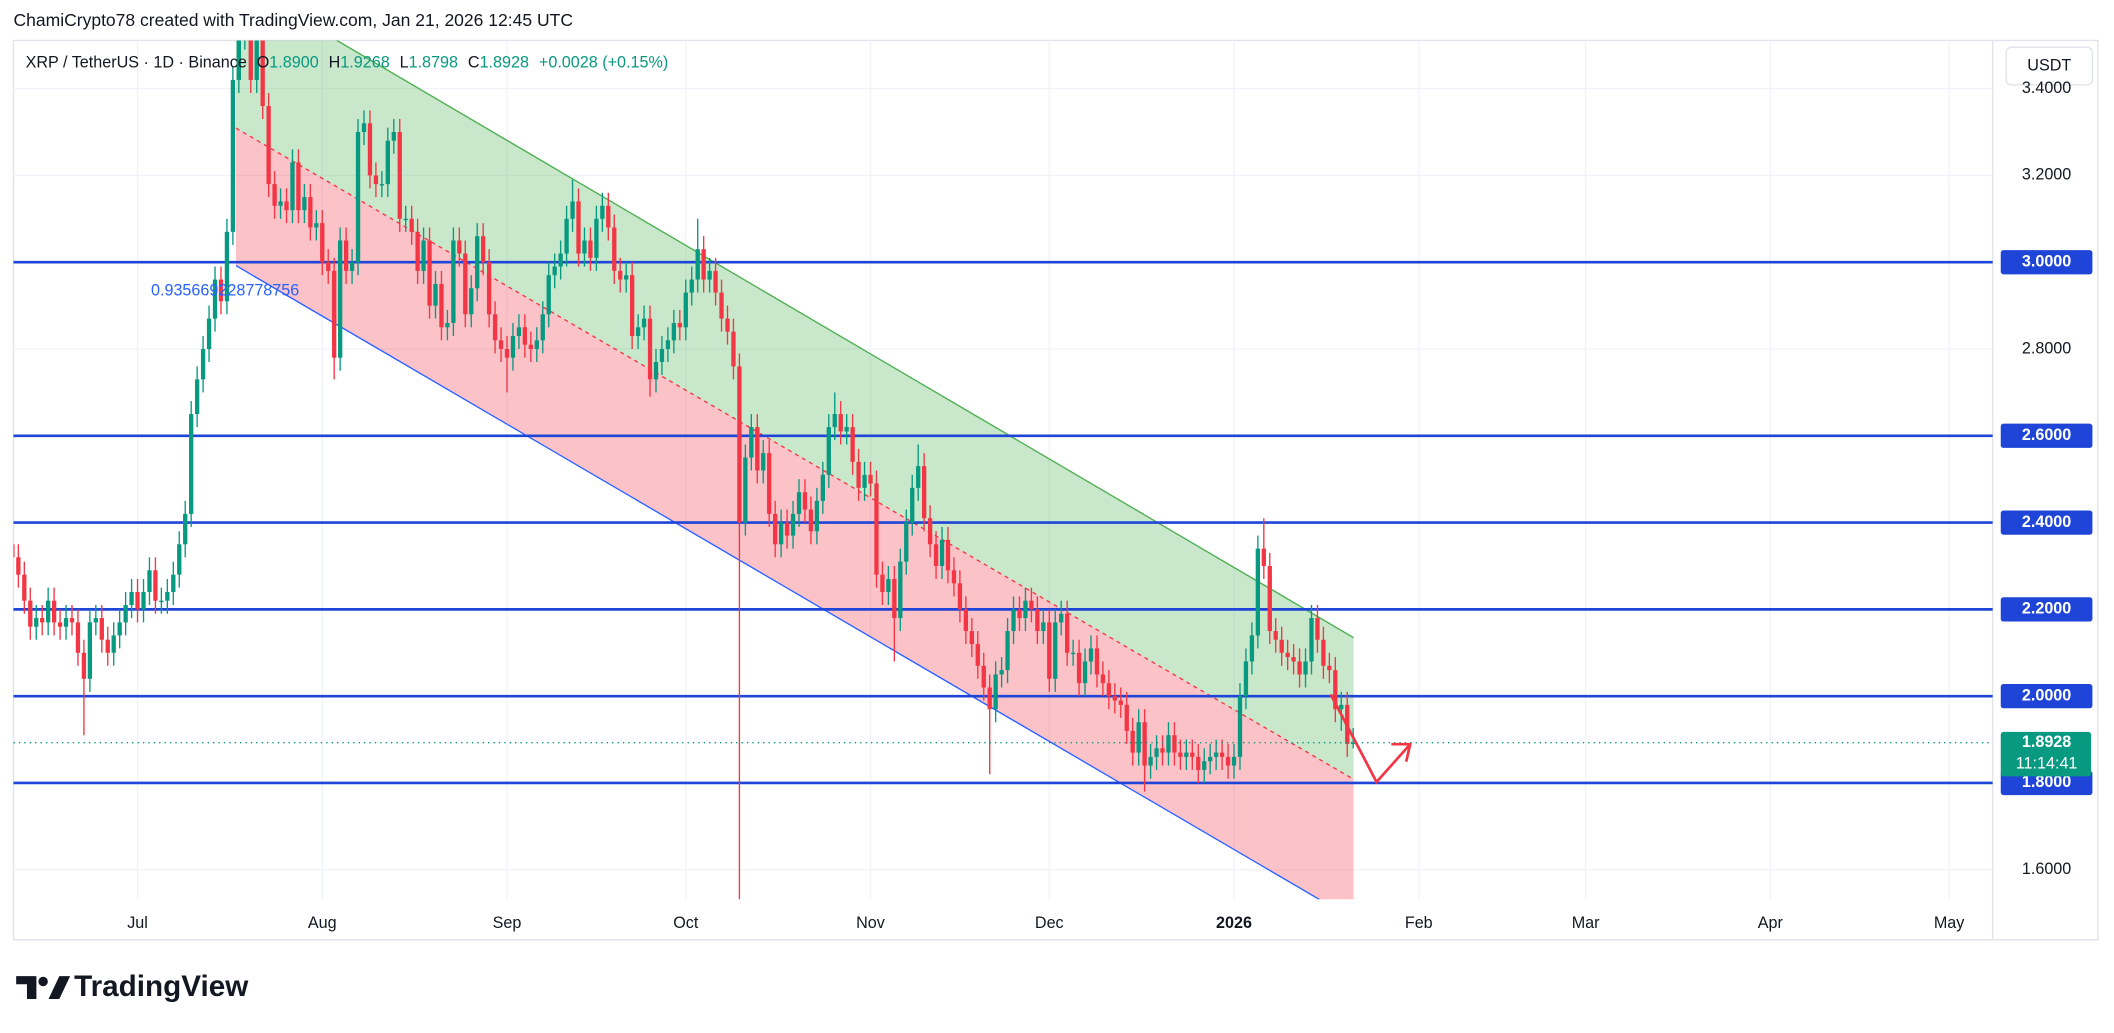 Image resolution: width=2114 pixels, height=1033 pixels. I want to click on h-value: 1.9268, so click(364, 63).